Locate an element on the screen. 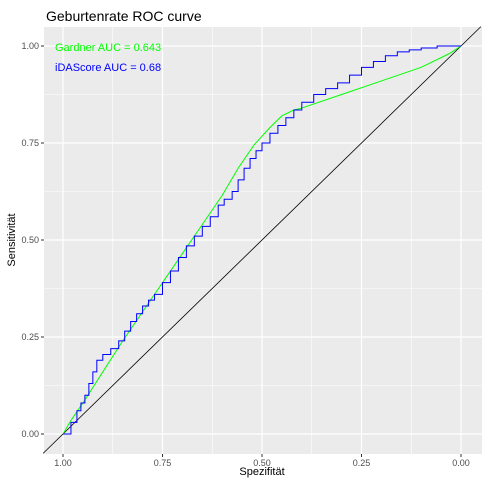 The width and height of the screenshot is (488, 488). y-axis: 0.00 0.25 0.50 0.75 1.00 is located at coordinates (32, 240).